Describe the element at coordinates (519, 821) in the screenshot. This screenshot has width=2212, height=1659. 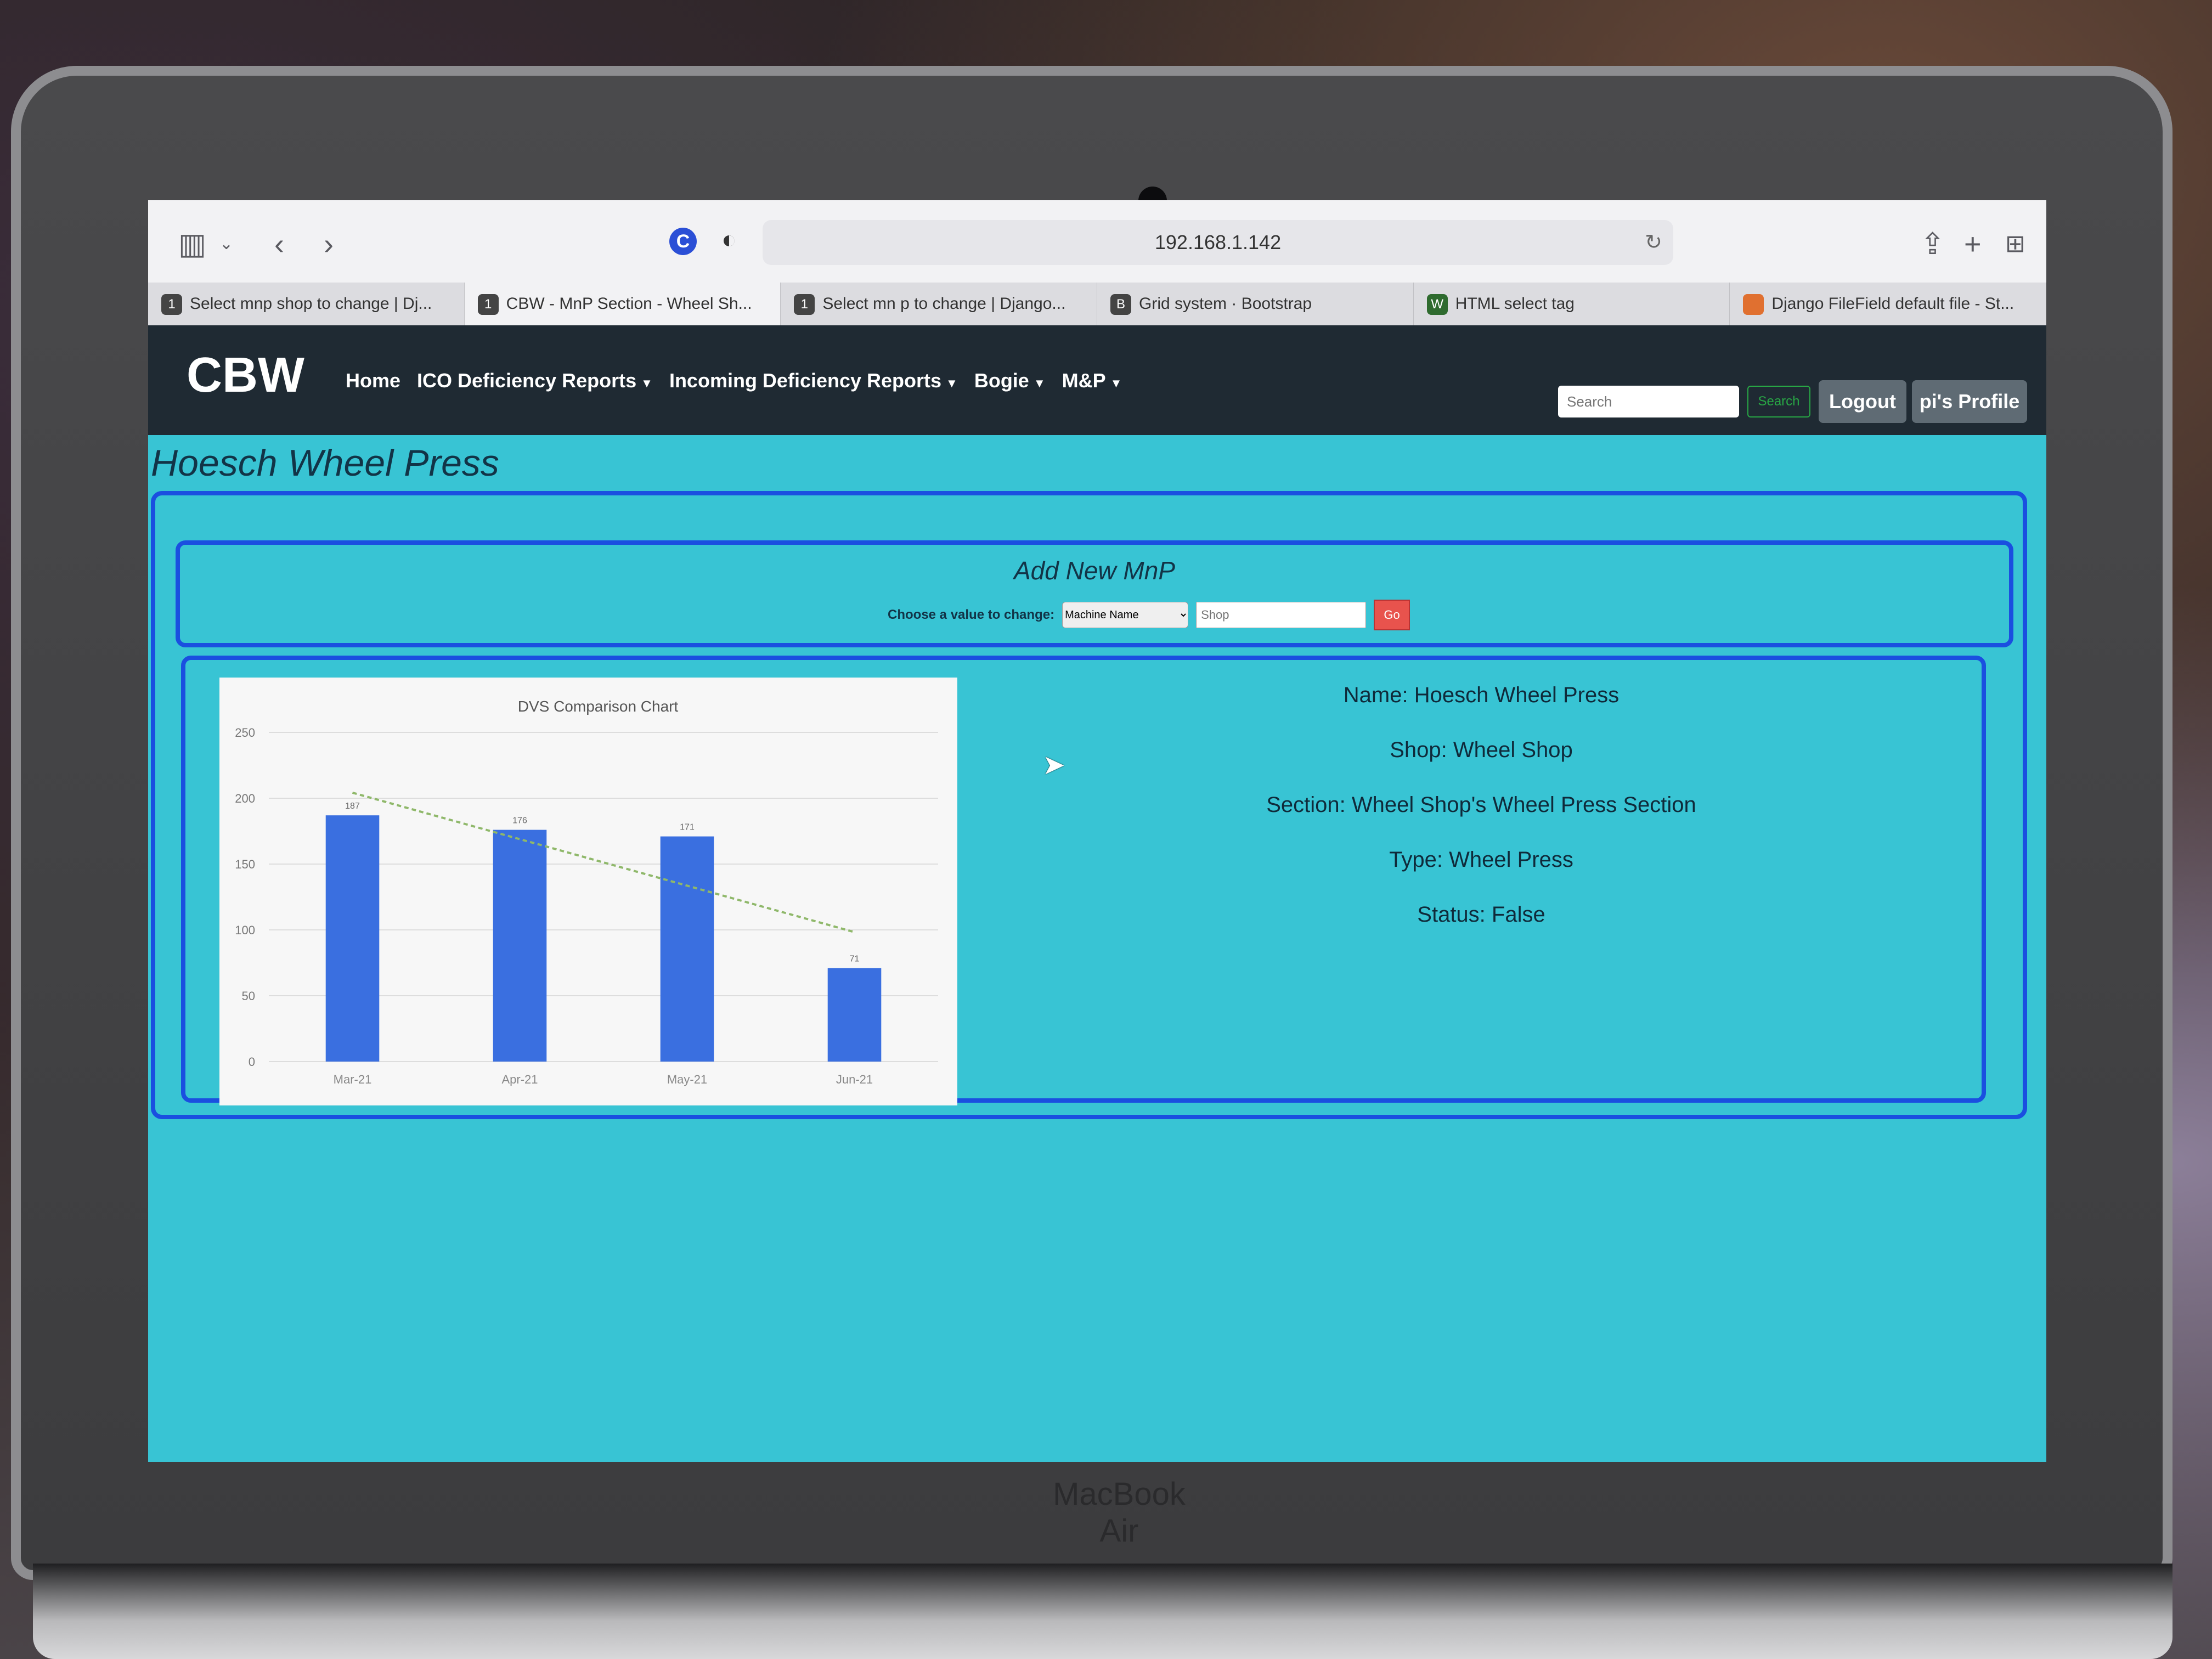
I see `data-label: 176` at that location.